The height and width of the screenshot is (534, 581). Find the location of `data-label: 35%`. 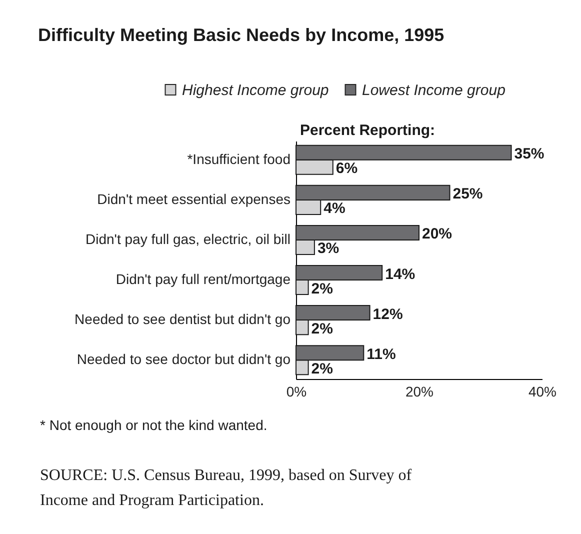

data-label: 35% is located at coordinates (529, 154).